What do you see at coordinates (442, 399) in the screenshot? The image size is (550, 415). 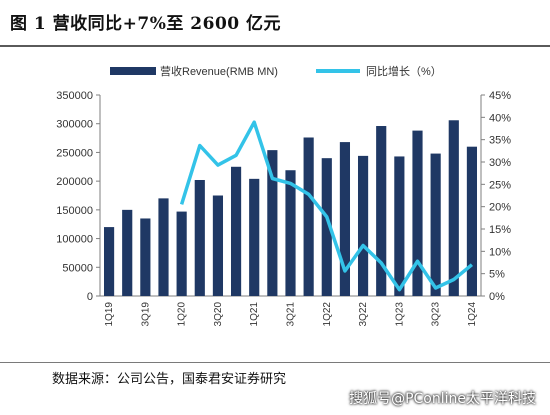 I see `watermark: 搜狐号@PConline太平洋科技` at bounding box center [442, 399].